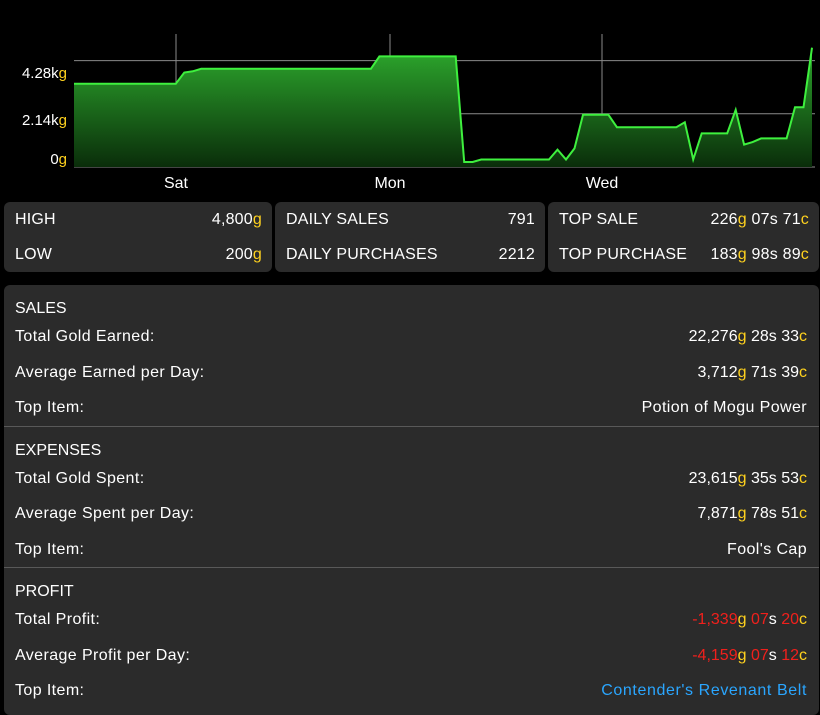 This screenshot has width=820, height=715. Describe the element at coordinates (138, 219) in the screenshot. I see `high-row: HIGH 4,800g` at that location.